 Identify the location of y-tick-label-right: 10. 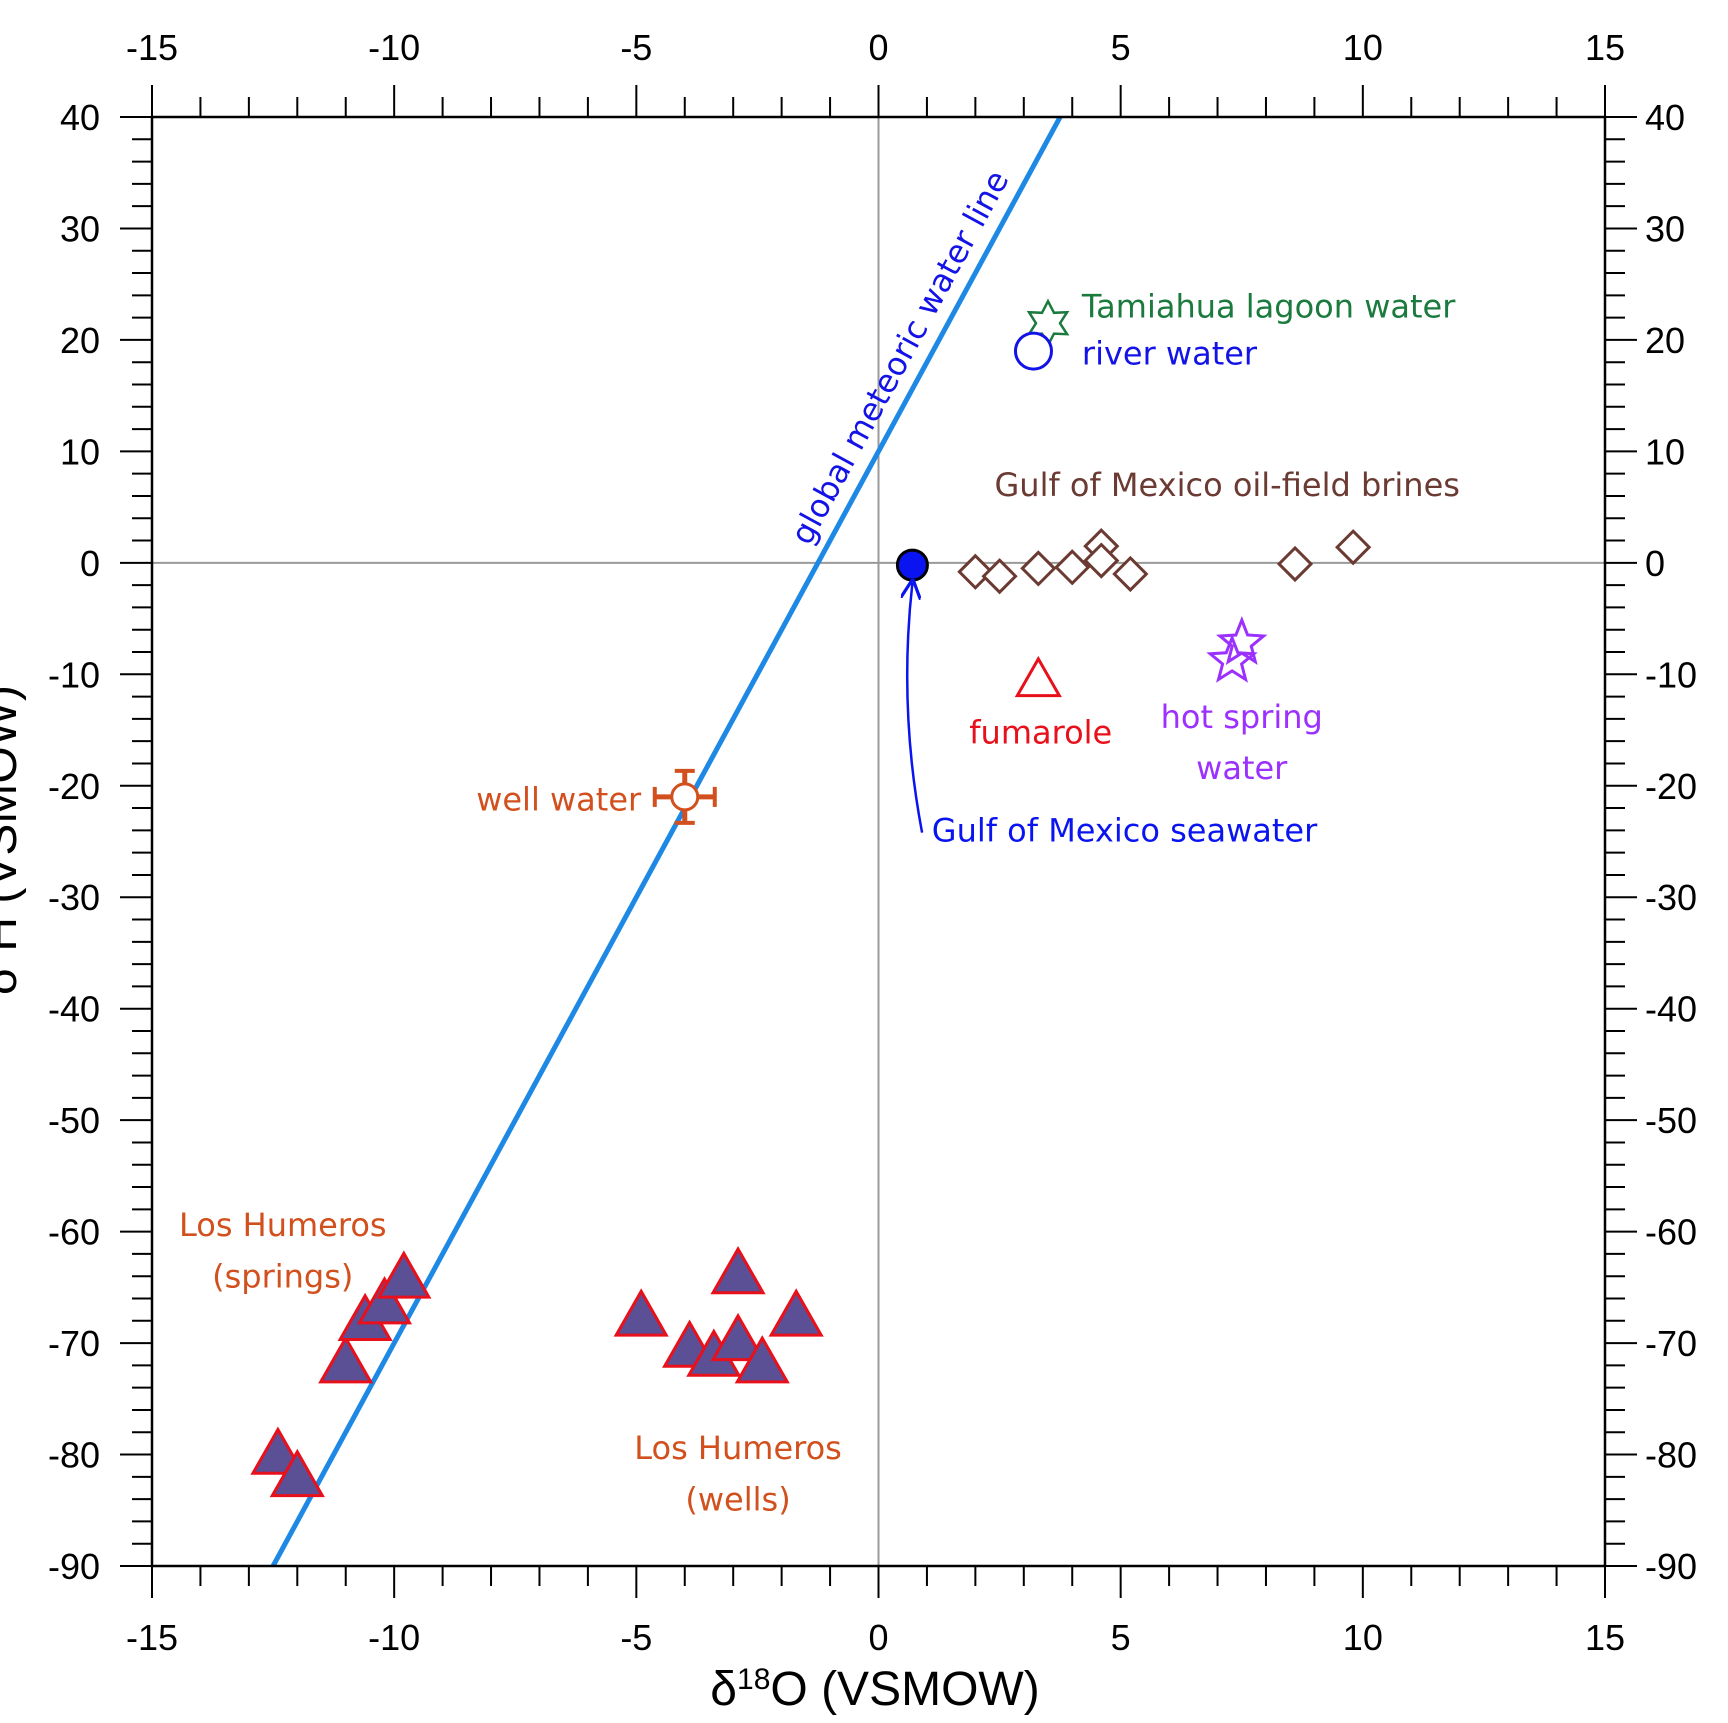
(1665, 451).